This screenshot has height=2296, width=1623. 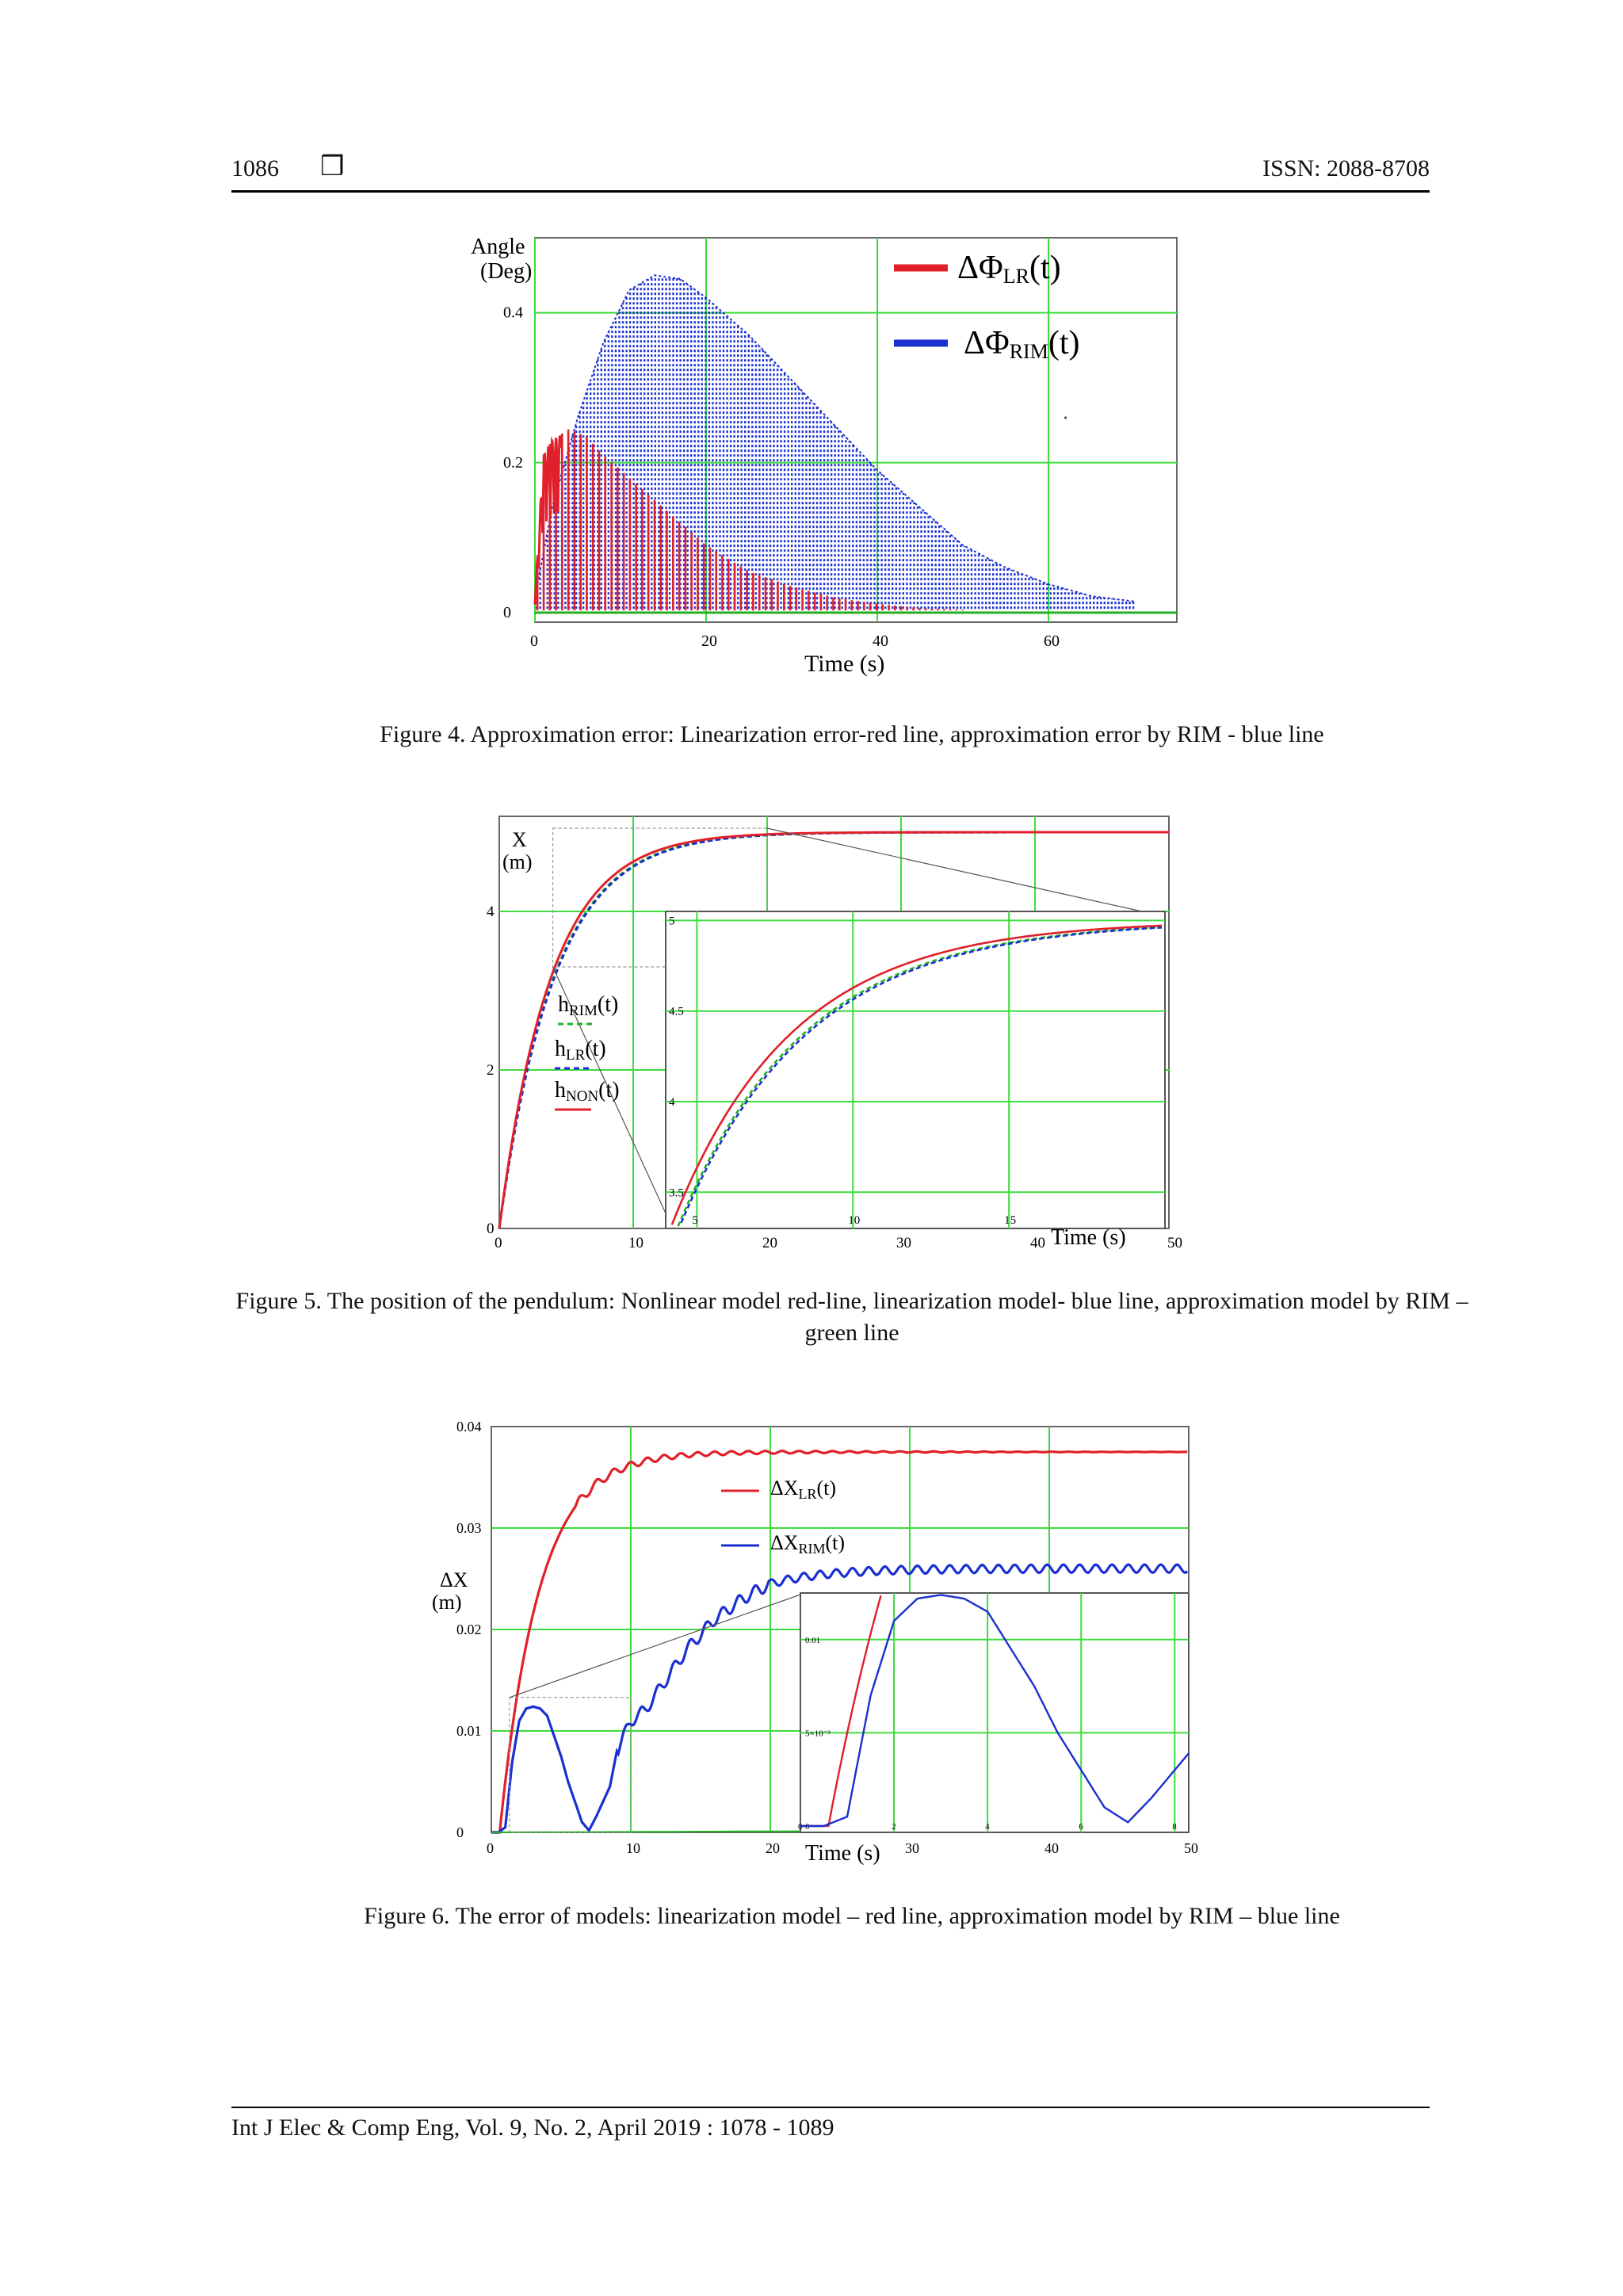 I want to click on f4-series-lr-initial, so click(x=547, y=520).